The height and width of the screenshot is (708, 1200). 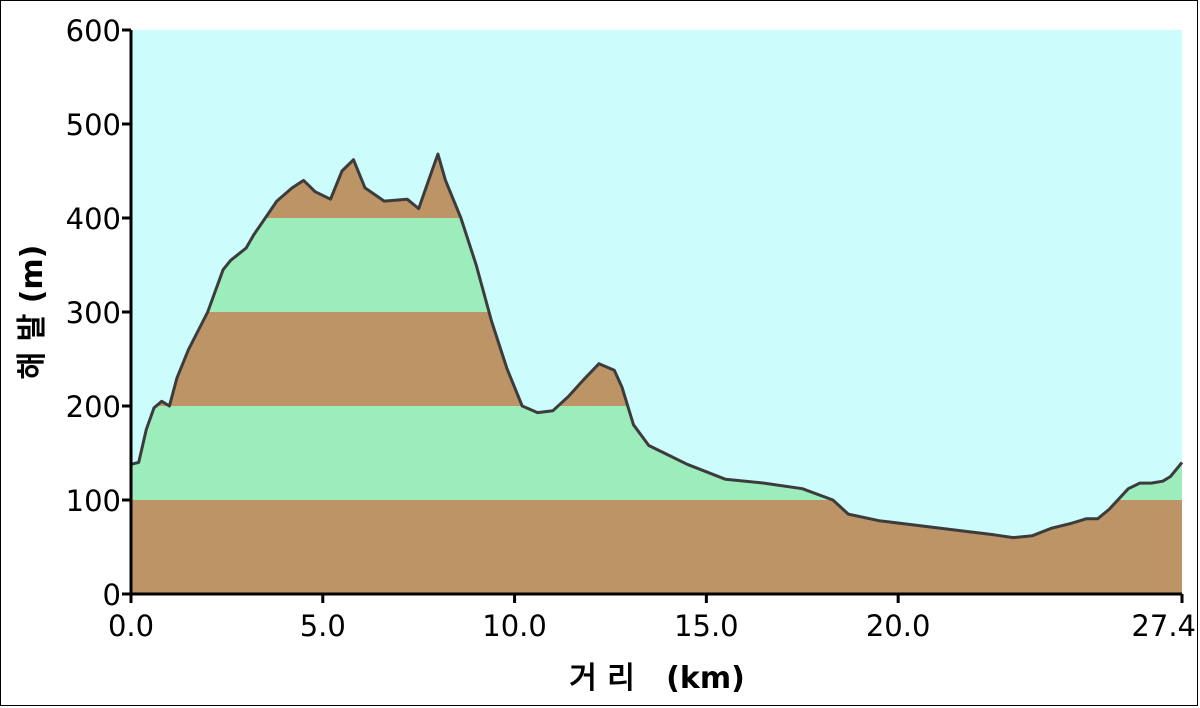 What do you see at coordinates (1163, 626) in the screenshot?
I see `x-tick-label: 27.4` at bounding box center [1163, 626].